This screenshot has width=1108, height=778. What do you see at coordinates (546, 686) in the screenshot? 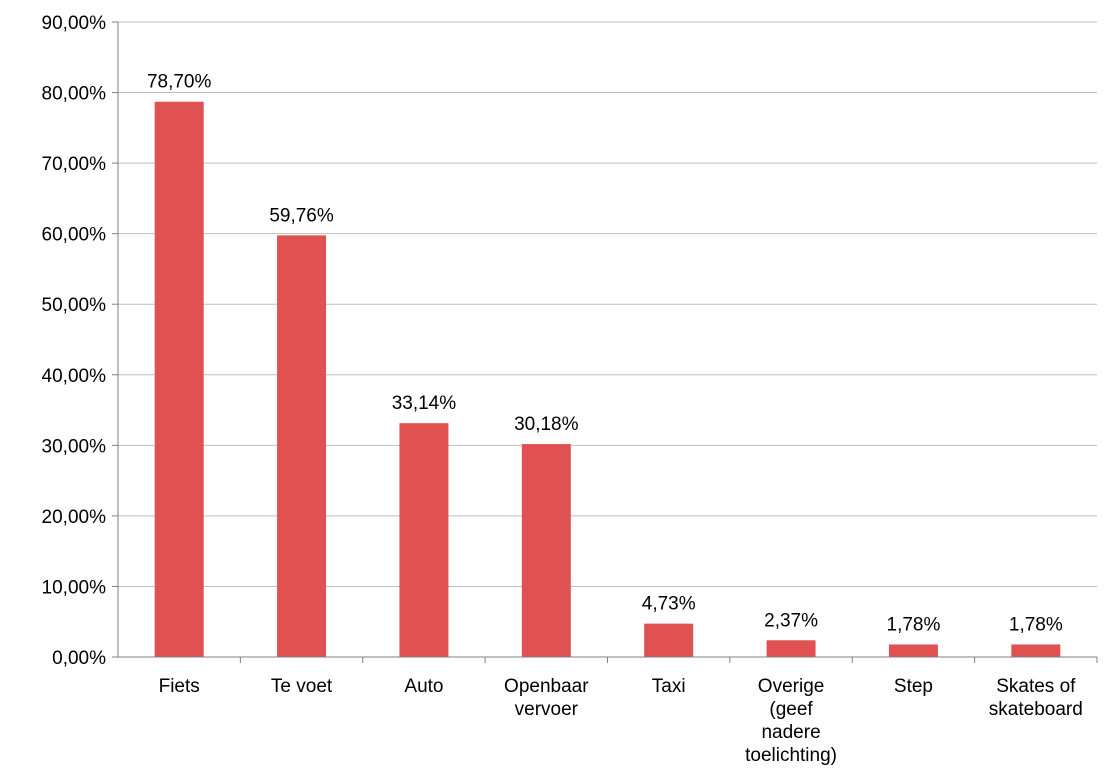
I see `category-label-line: Openbaar` at bounding box center [546, 686].